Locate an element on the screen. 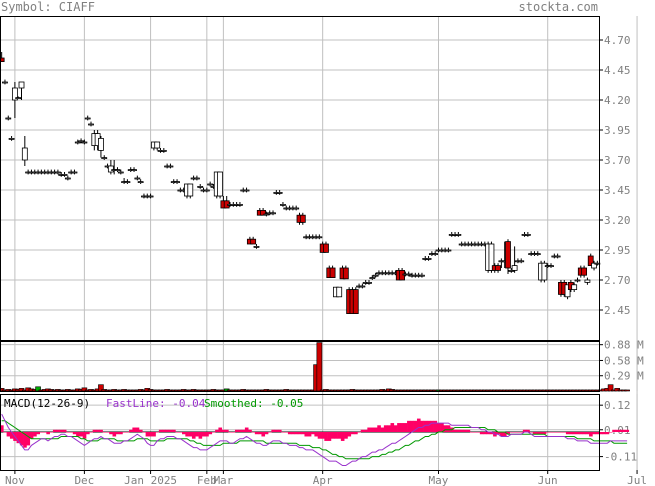  macd-label: MACD(12-26-9) is located at coordinates (47, 403).